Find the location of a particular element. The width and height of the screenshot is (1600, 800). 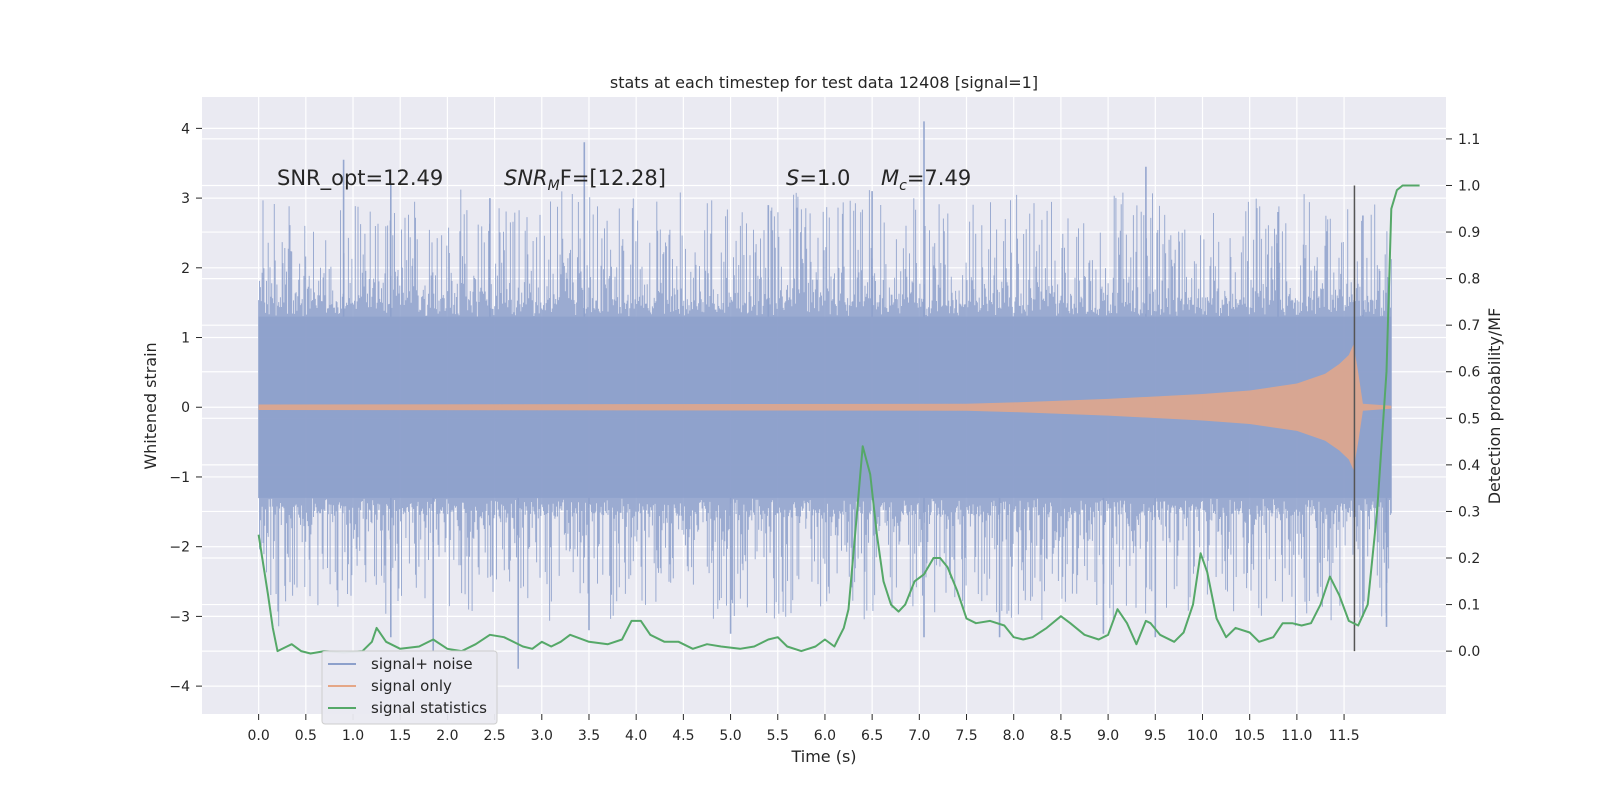

annotation-mc: Mc=7.49 is located at coordinates (926, 180).